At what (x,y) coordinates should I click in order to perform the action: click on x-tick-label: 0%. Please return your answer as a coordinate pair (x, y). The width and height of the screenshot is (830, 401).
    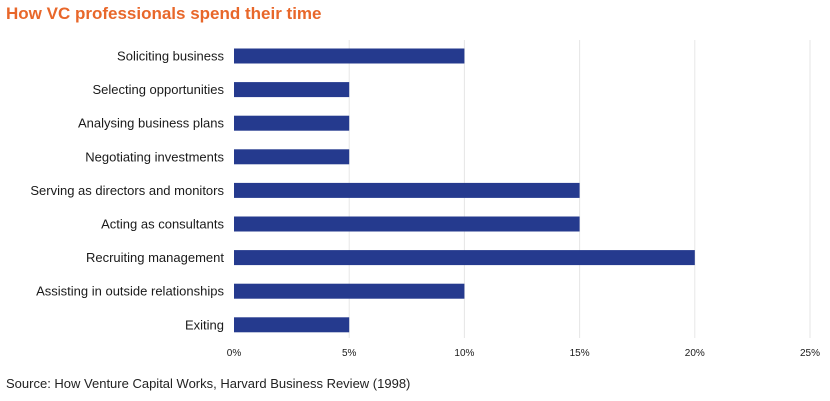
    Looking at the image, I should click on (234, 353).